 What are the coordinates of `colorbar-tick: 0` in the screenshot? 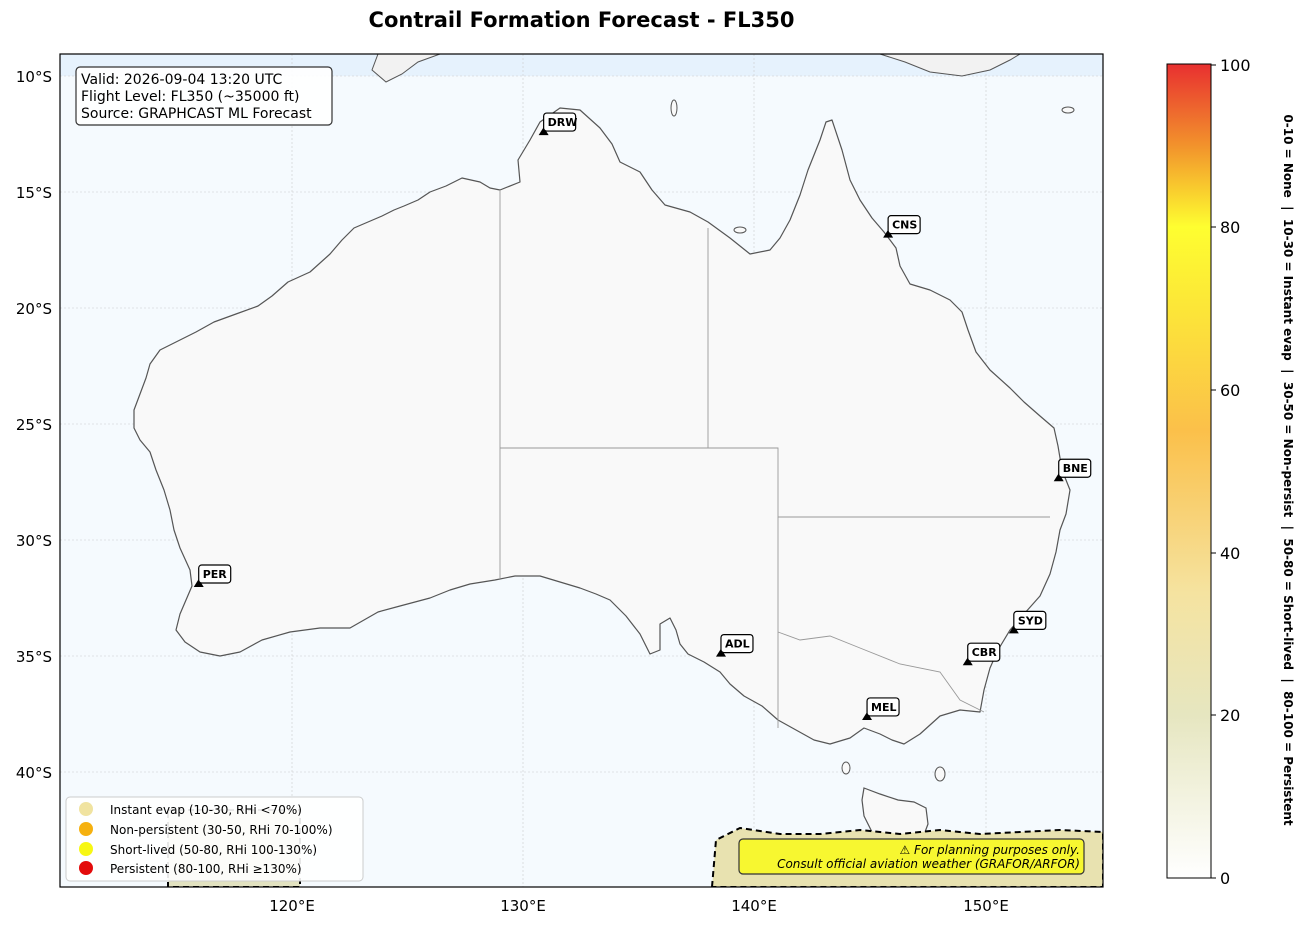 It's located at (1225, 878).